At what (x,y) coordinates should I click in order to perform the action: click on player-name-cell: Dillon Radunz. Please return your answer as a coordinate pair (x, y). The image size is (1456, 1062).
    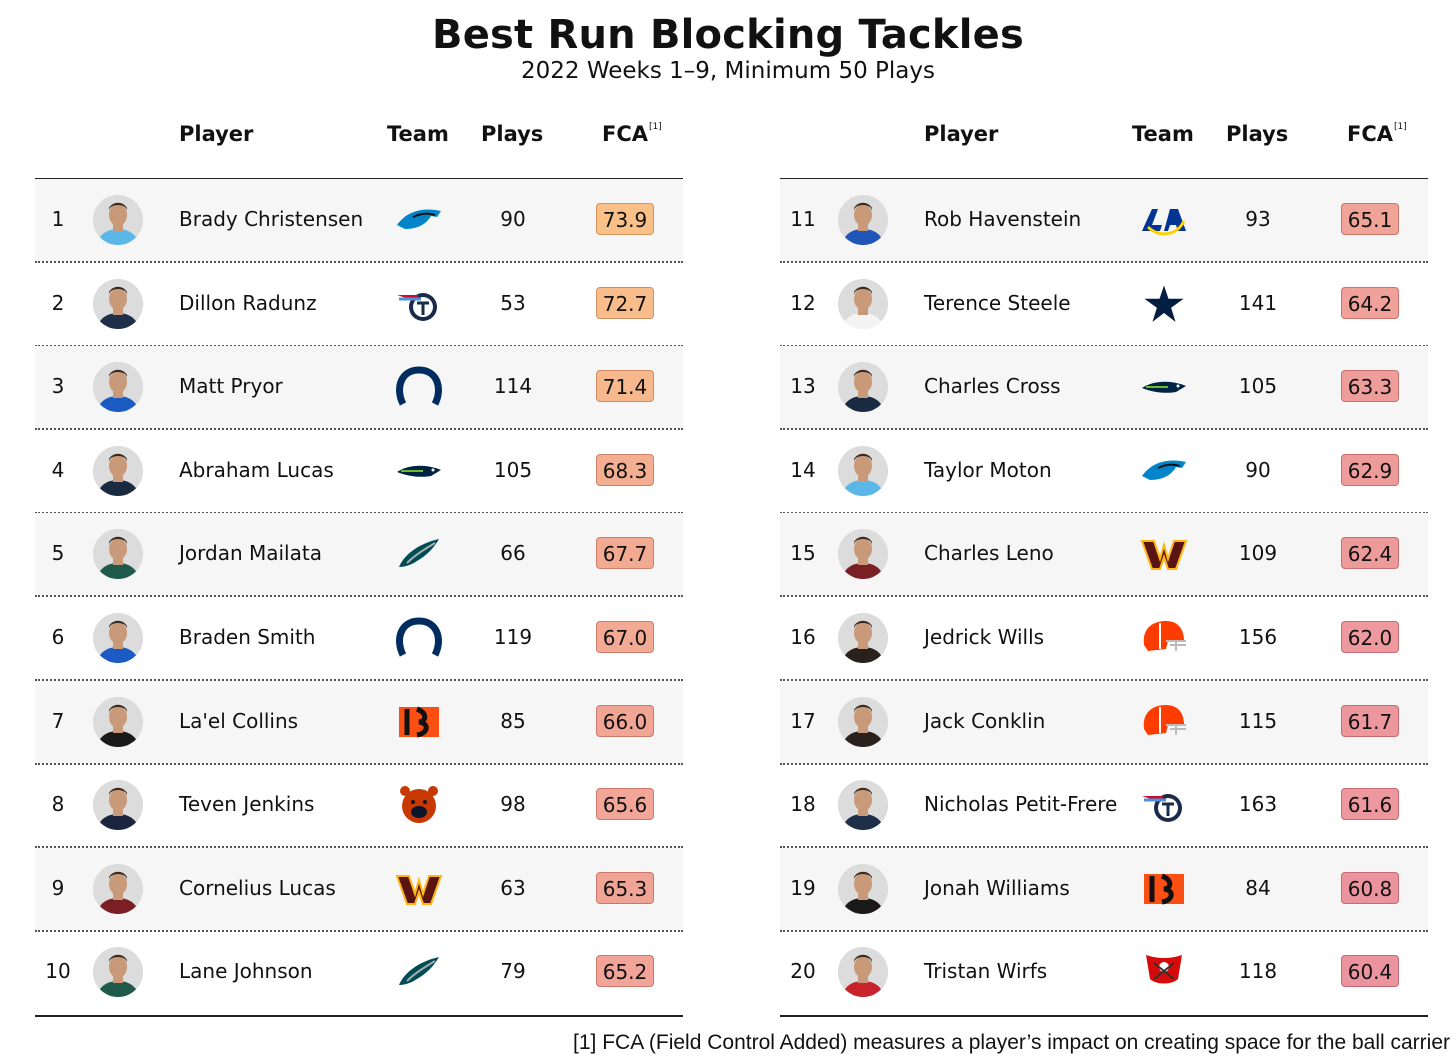
    Looking at the image, I should click on (248, 302).